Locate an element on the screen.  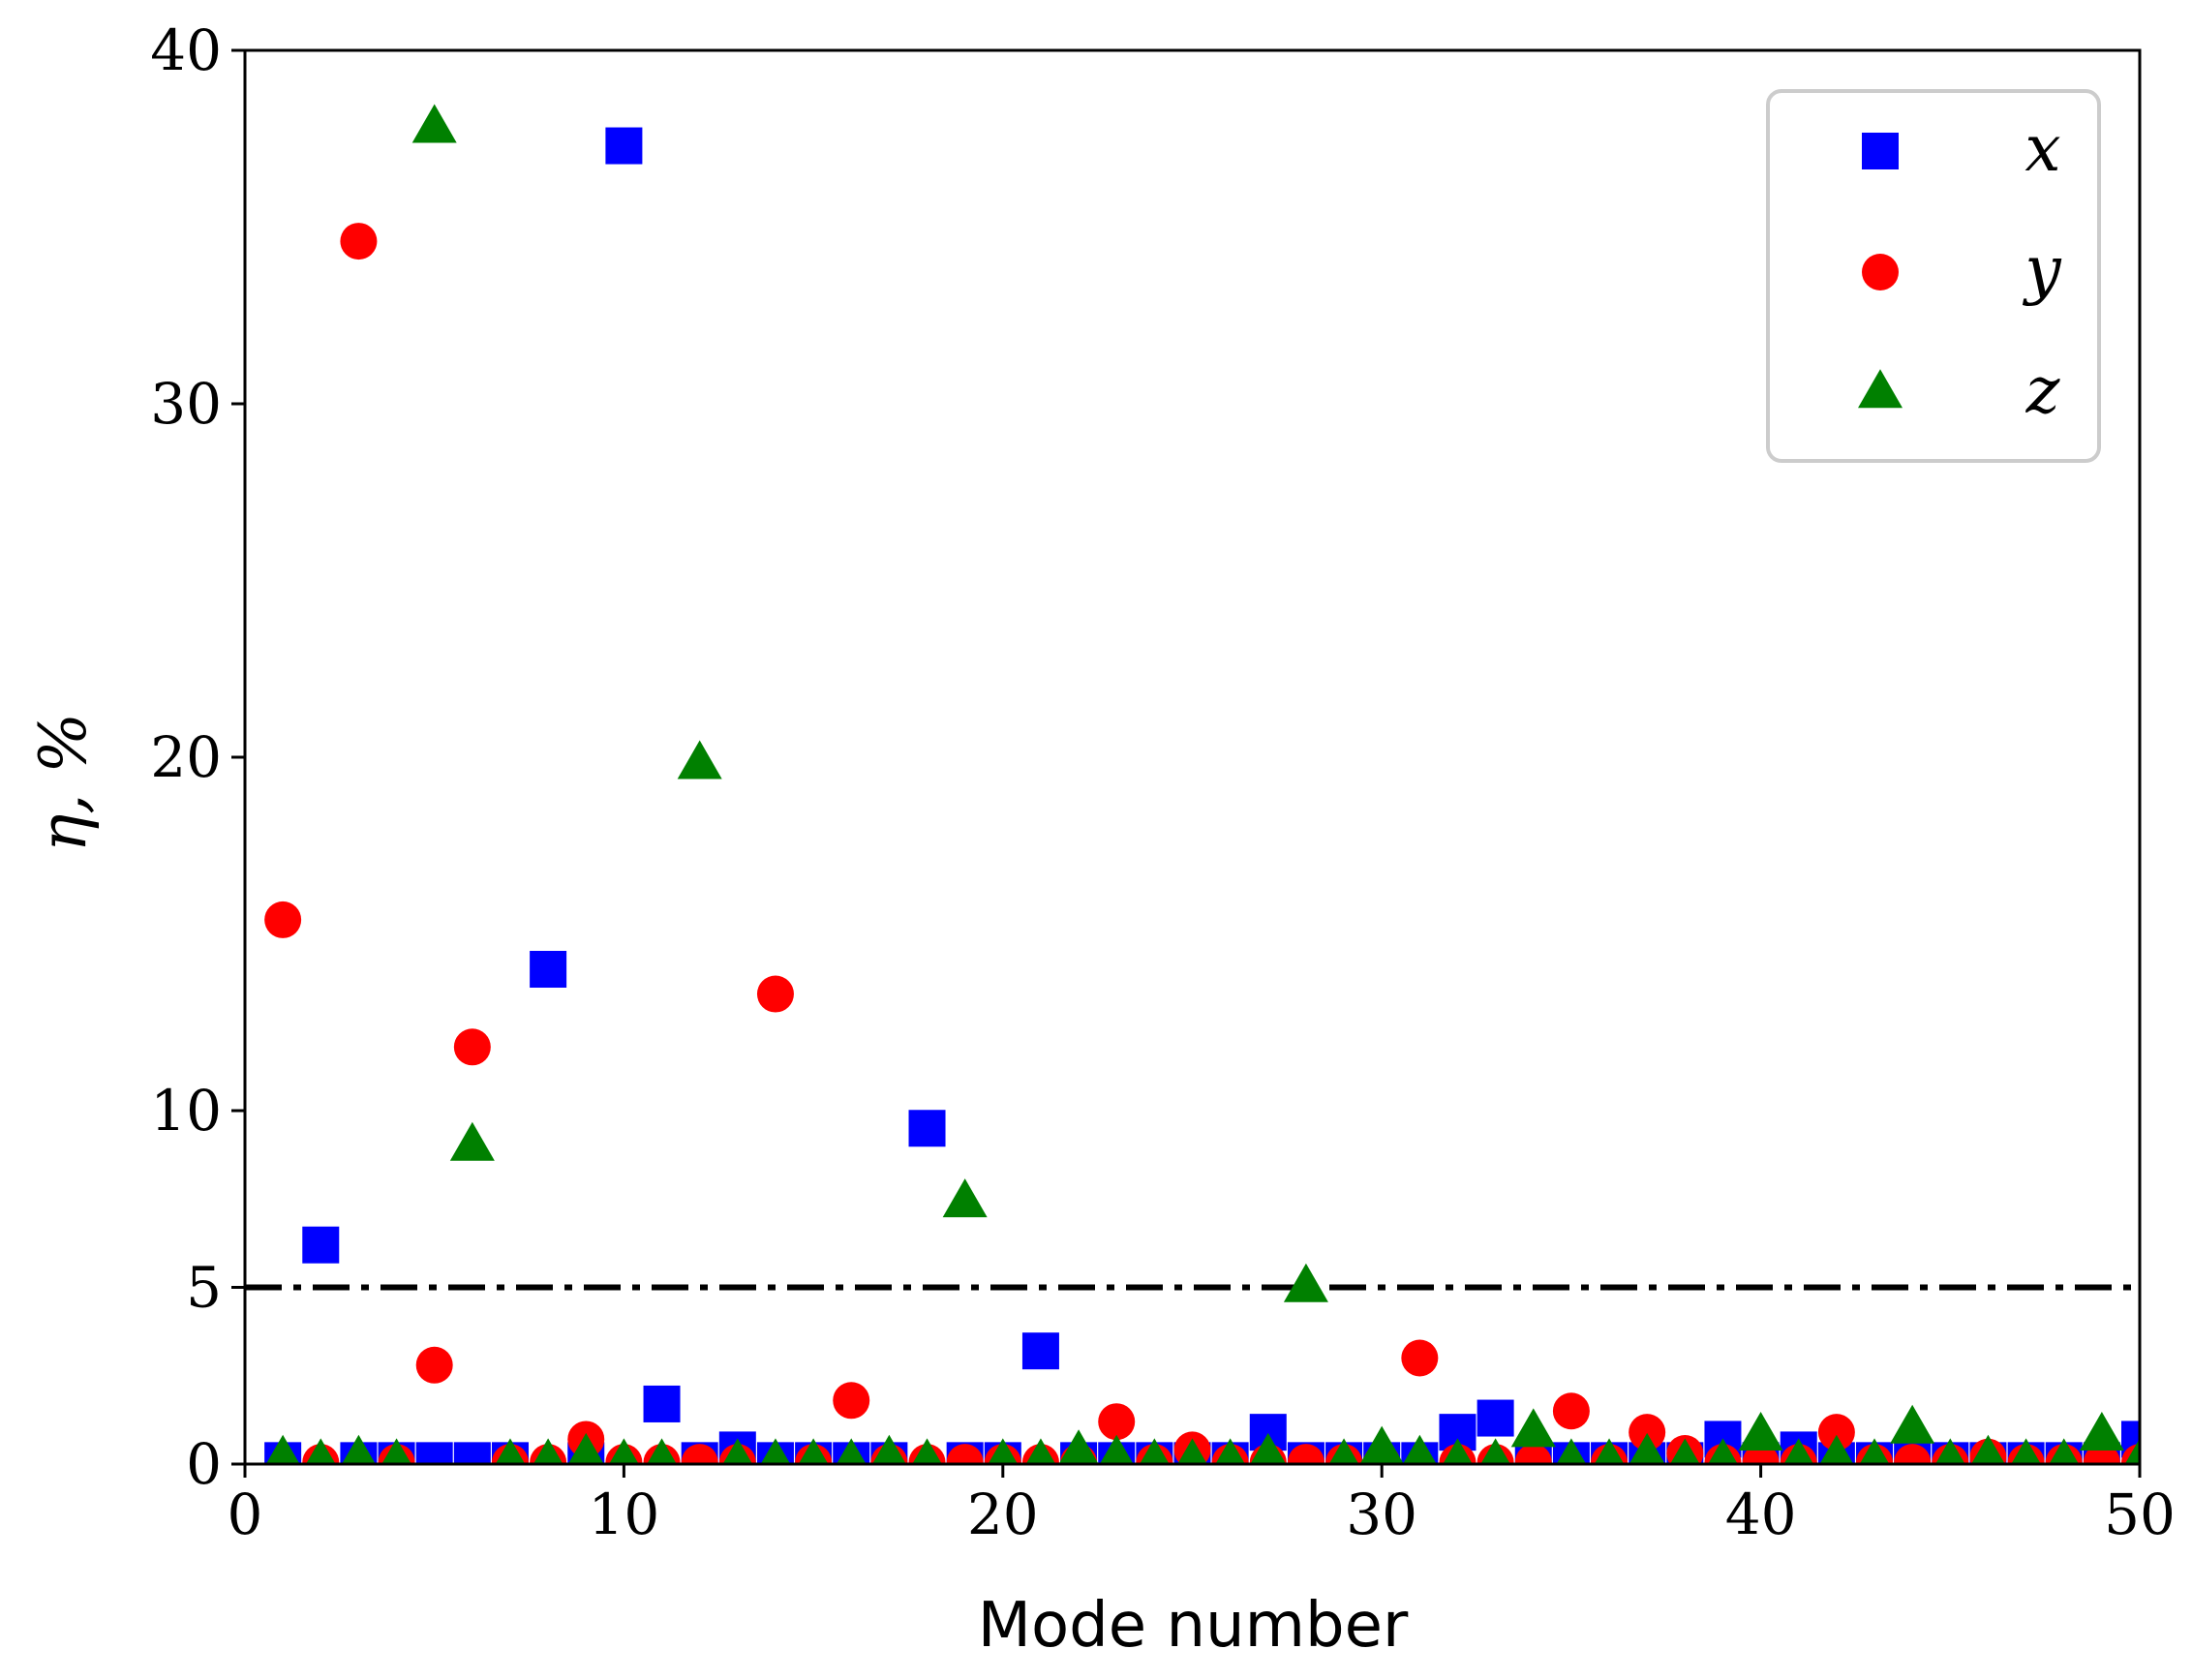
x-tick-label: 0 is located at coordinates (245, 1514).